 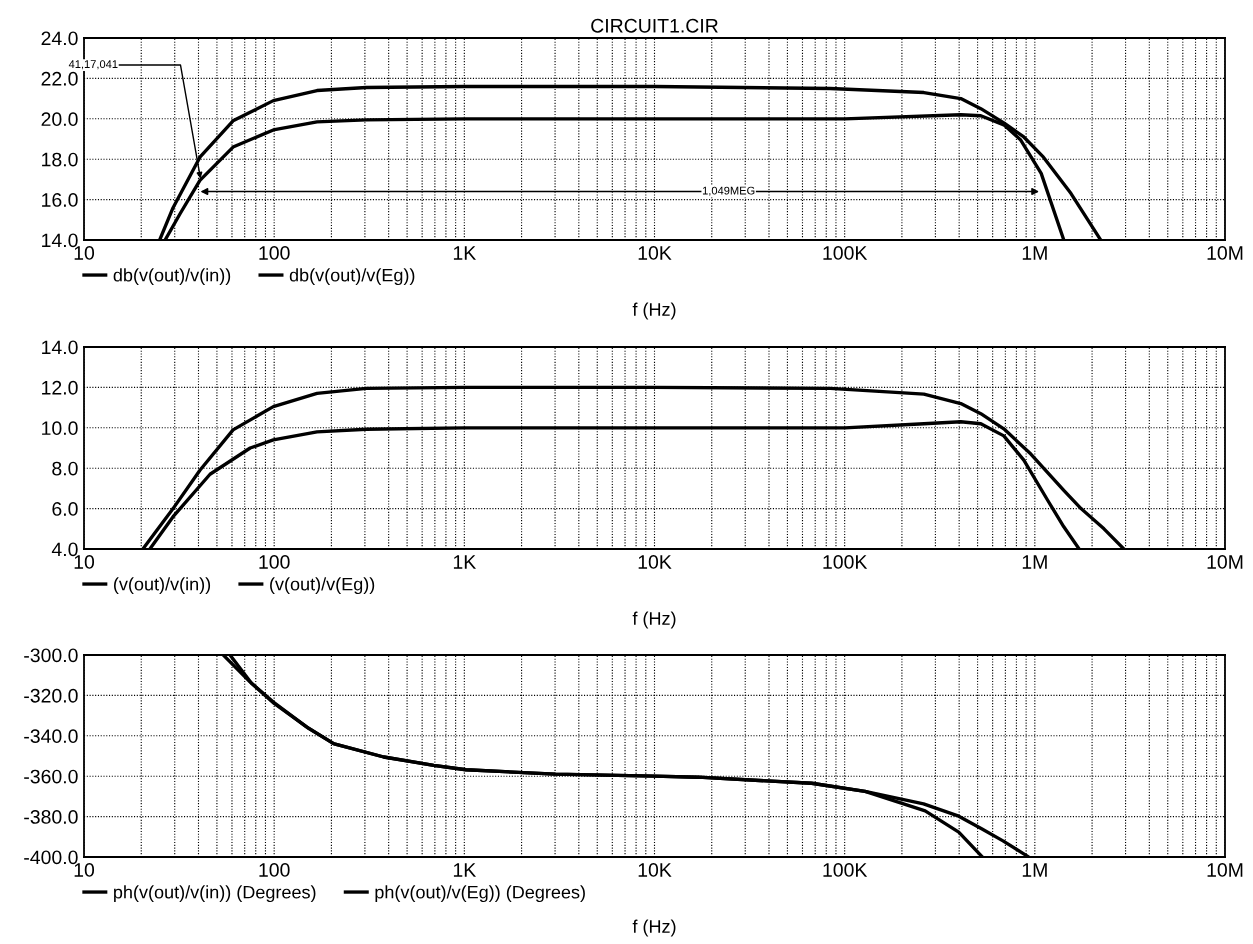 I want to click on legend-label: (v(out)/v(Eg)), so click(x=322, y=586).